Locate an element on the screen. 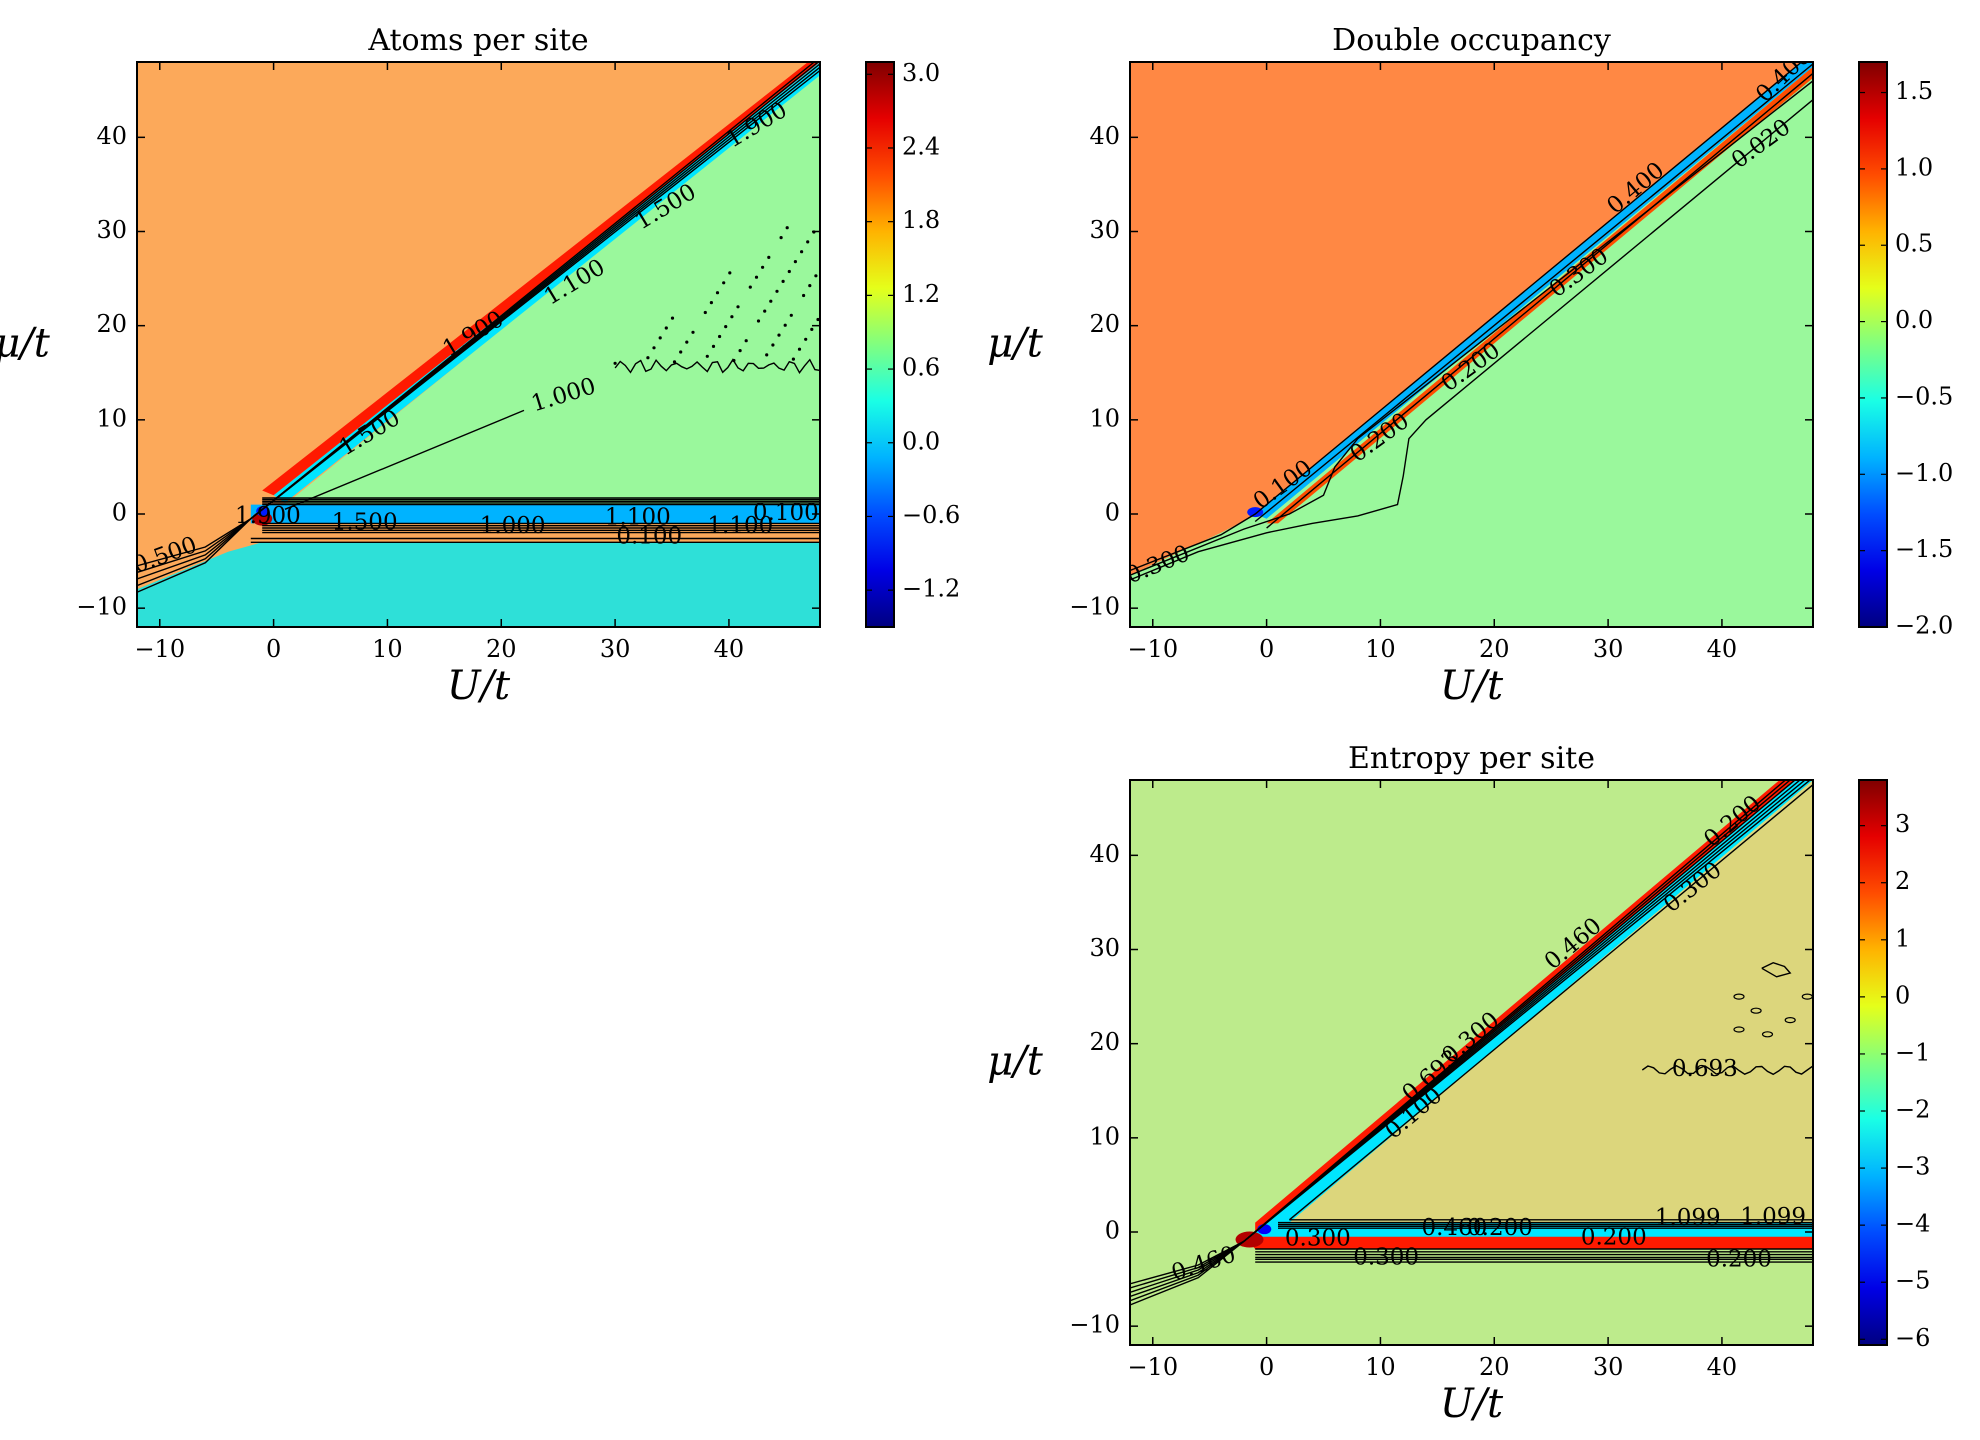 The width and height of the screenshot is (1980, 1440). y-axis-label: μ/t is located at coordinates (25, 344).